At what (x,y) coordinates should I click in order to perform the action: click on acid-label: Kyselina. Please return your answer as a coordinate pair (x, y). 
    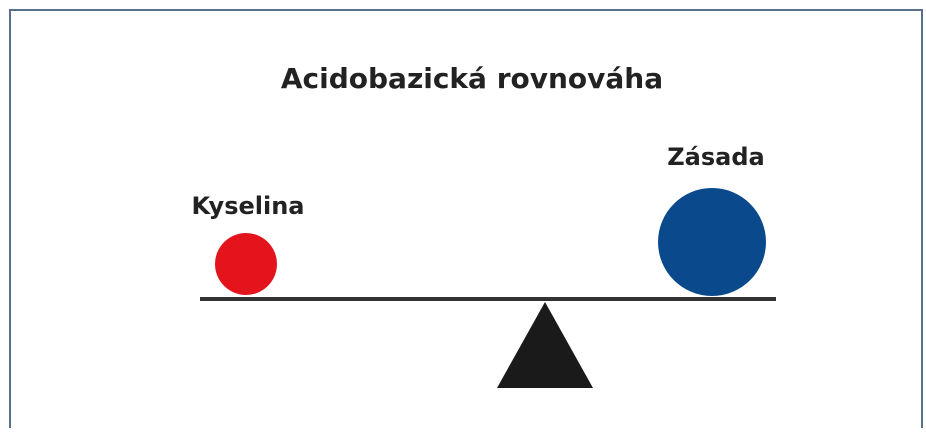
    Looking at the image, I should click on (247, 206).